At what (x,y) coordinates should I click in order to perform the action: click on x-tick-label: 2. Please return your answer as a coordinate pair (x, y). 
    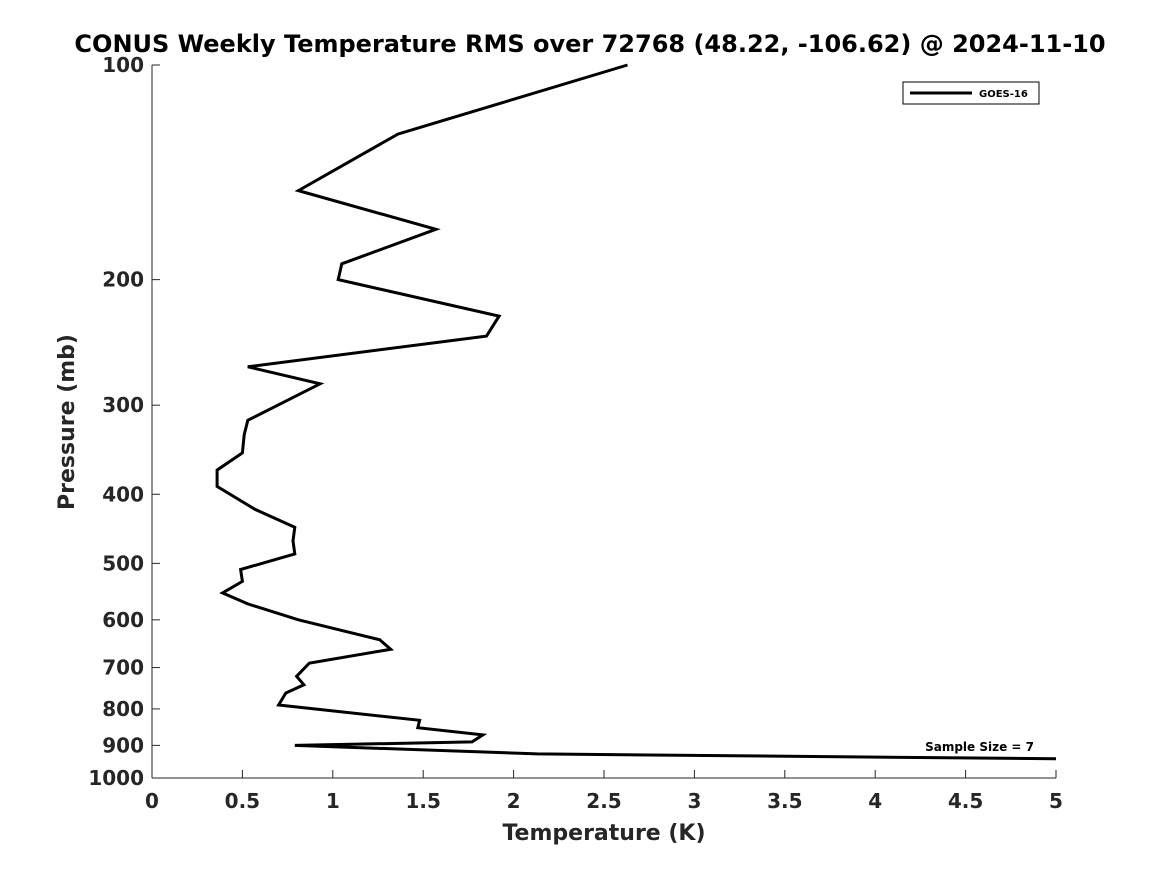
    Looking at the image, I should click on (514, 801).